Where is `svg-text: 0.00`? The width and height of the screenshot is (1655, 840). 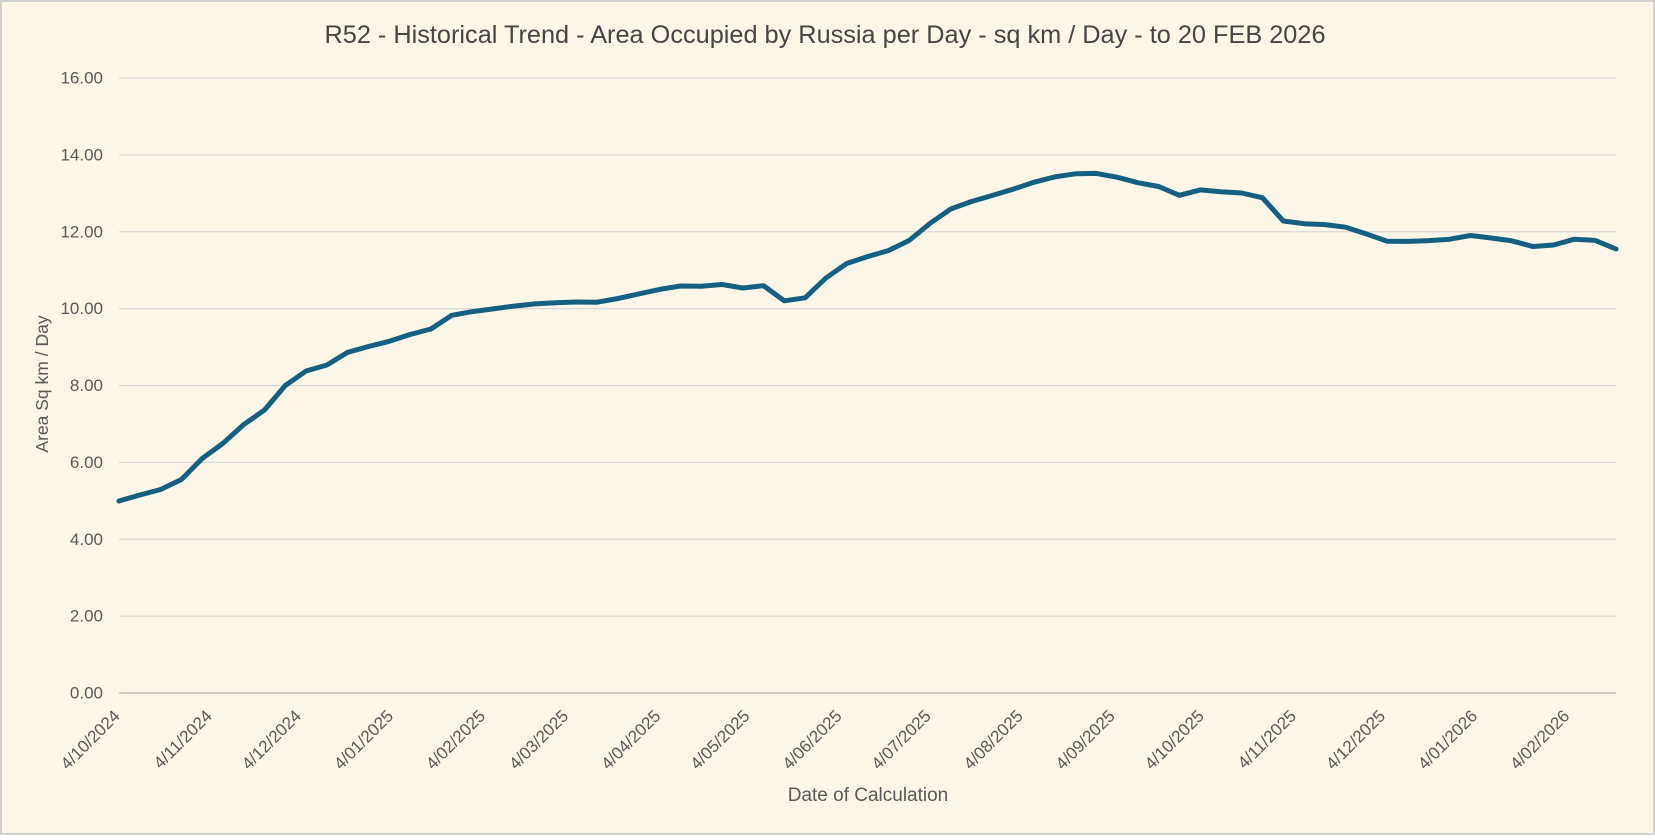
svg-text: 0.00 is located at coordinates (86, 693).